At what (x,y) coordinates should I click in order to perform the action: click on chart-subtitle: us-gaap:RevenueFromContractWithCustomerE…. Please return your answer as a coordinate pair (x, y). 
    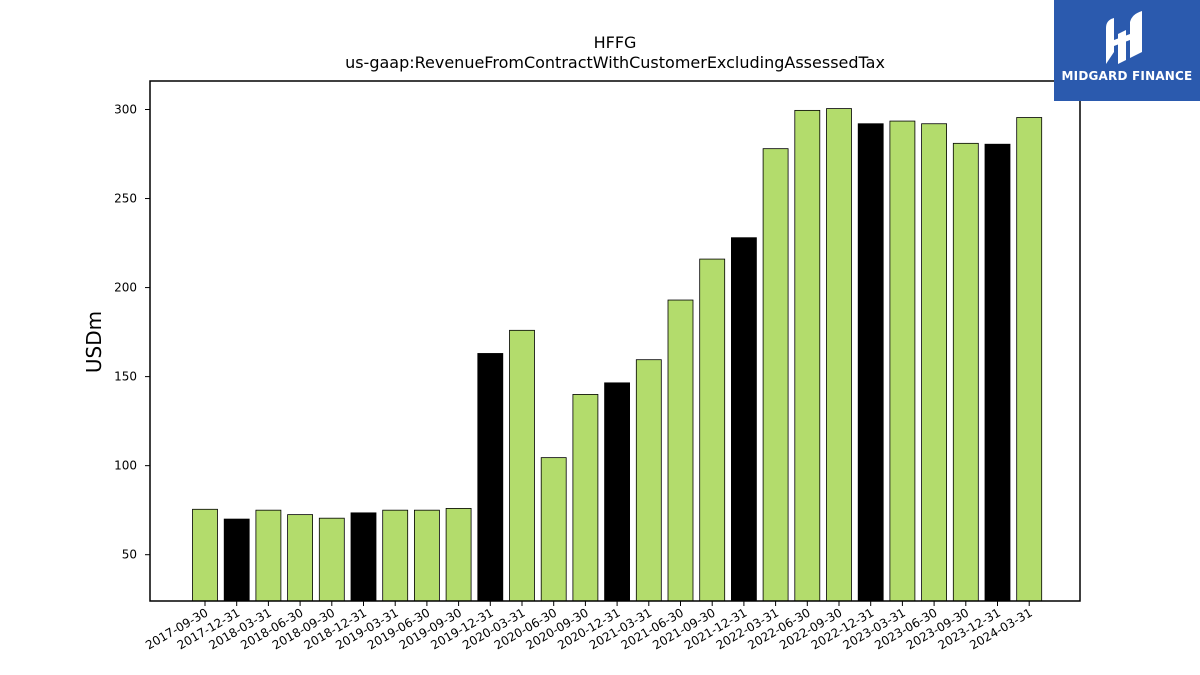
    Looking at the image, I should click on (615, 62).